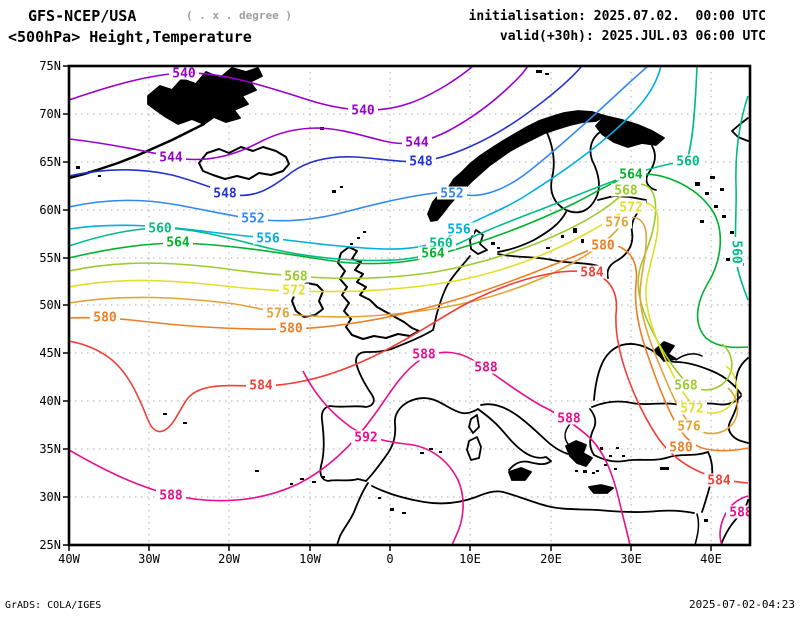 Image resolution: width=800 pixels, height=618 pixels. I want to click on lon-label-40E: 40E, so click(711, 559).